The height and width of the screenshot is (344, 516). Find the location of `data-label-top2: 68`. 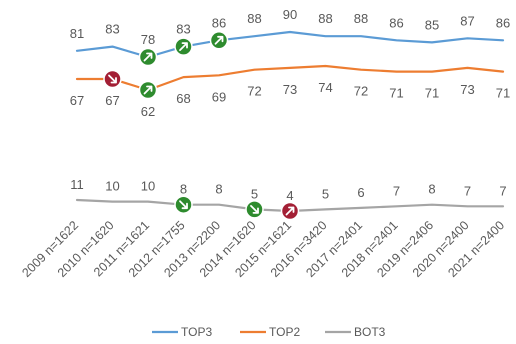

data-label-top2: 68 is located at coordinates (183, 98).